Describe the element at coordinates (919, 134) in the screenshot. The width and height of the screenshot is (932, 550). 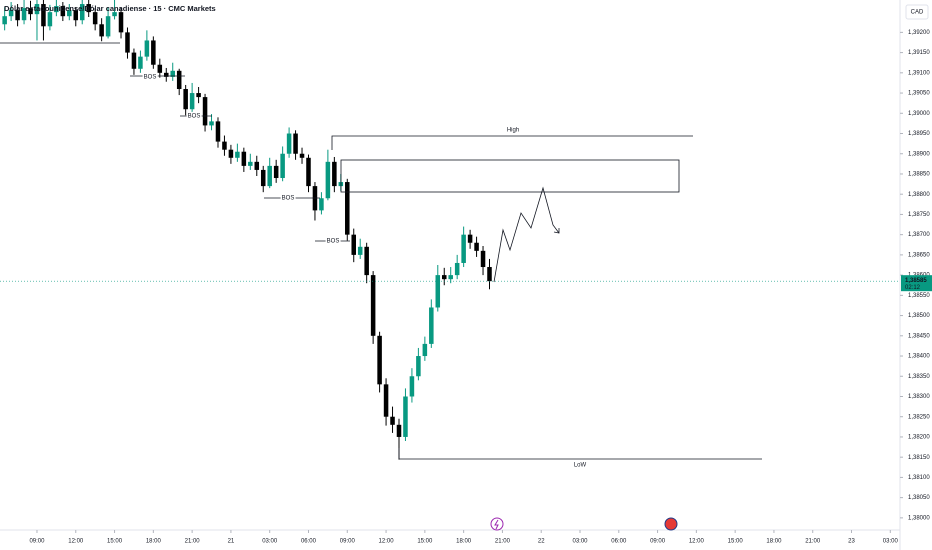
I see `y-tick-label: 1,38950` at that location.